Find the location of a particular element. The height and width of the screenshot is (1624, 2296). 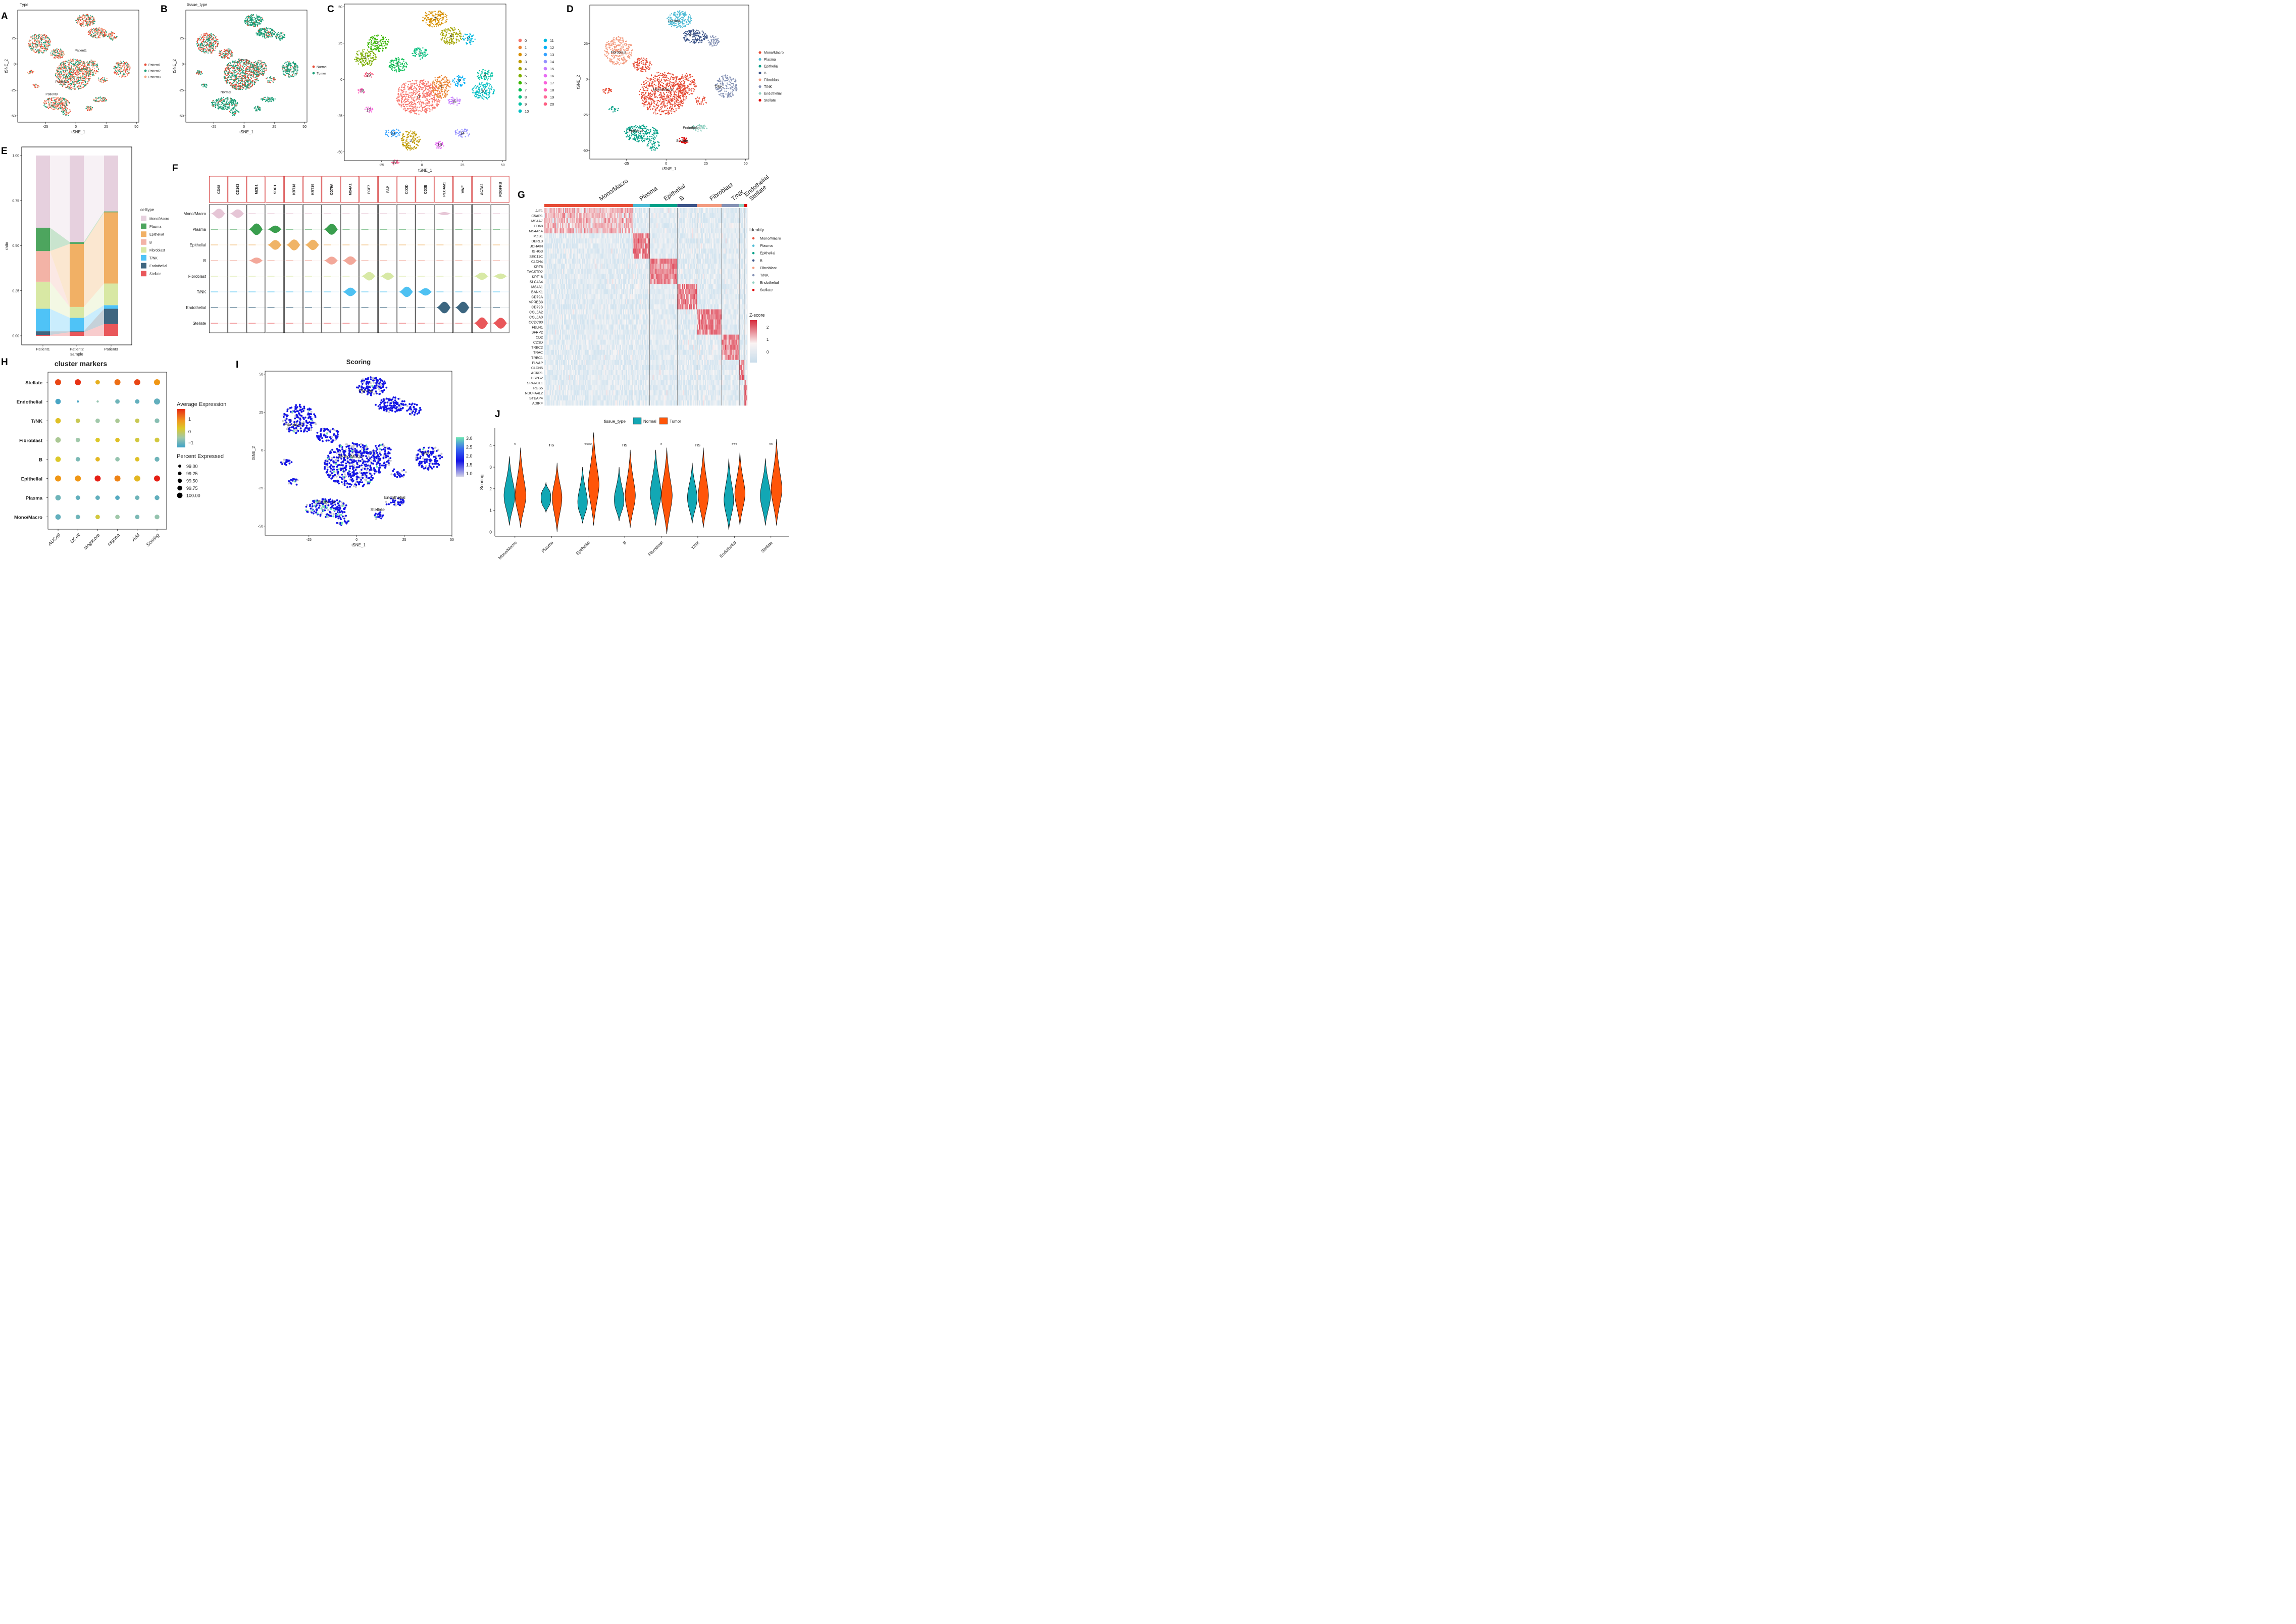

annotation: Patient1 is located at coordinates (81, 51).